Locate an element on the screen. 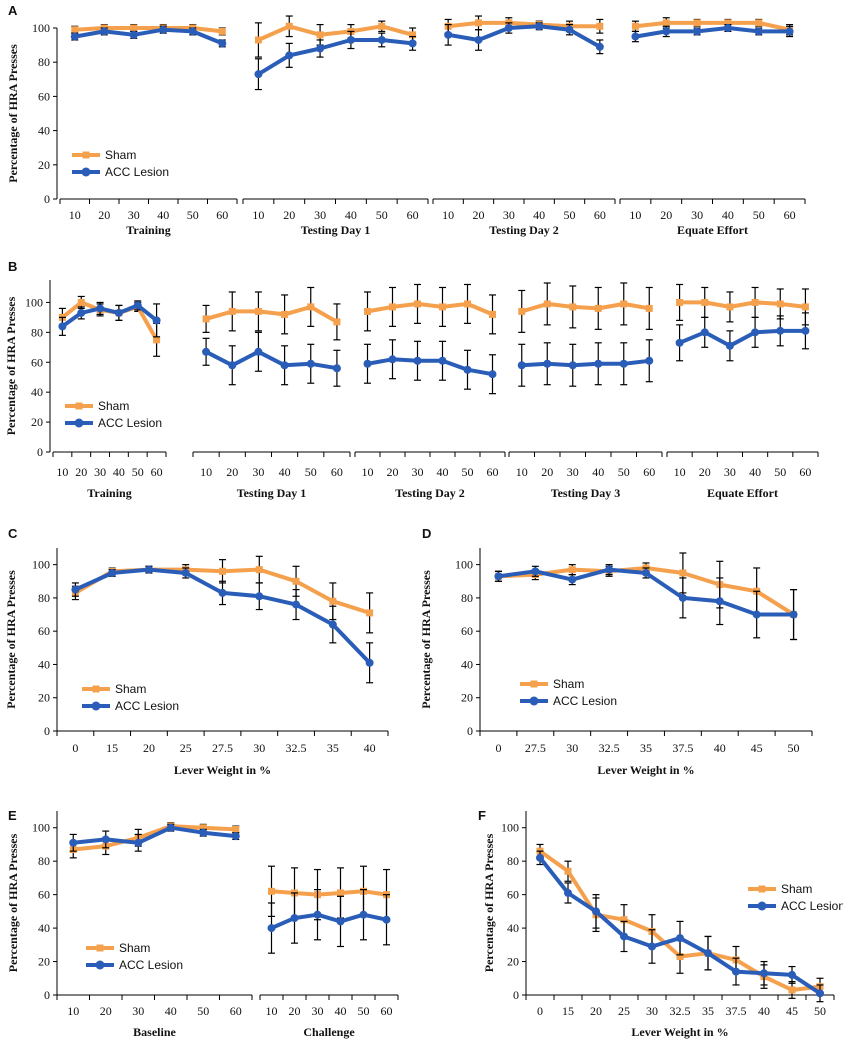 This screenshot has width=843, height=1041. y-tick-label: 20 is located at coordinates (44, 165).